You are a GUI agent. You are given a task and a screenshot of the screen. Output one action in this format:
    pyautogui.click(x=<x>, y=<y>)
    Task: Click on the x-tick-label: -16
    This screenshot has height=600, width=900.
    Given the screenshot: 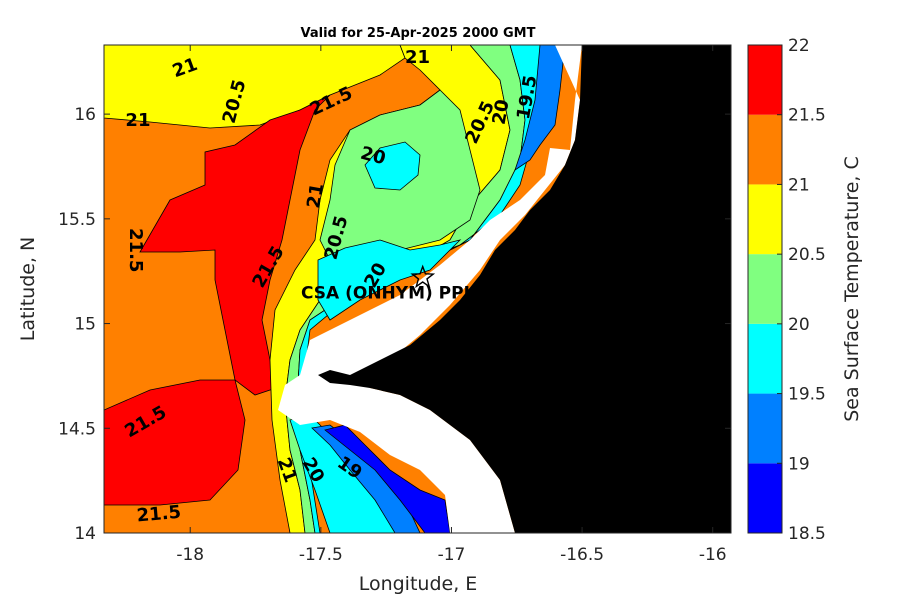 What is the action you would take?
    pyautogui.click(x=713, y=555)
    